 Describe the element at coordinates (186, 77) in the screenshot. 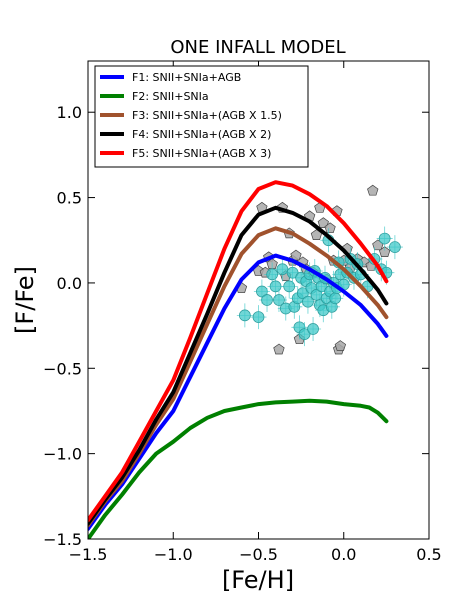

I see `legend-label: F1: SNII+SNIa+AGB` at that location.